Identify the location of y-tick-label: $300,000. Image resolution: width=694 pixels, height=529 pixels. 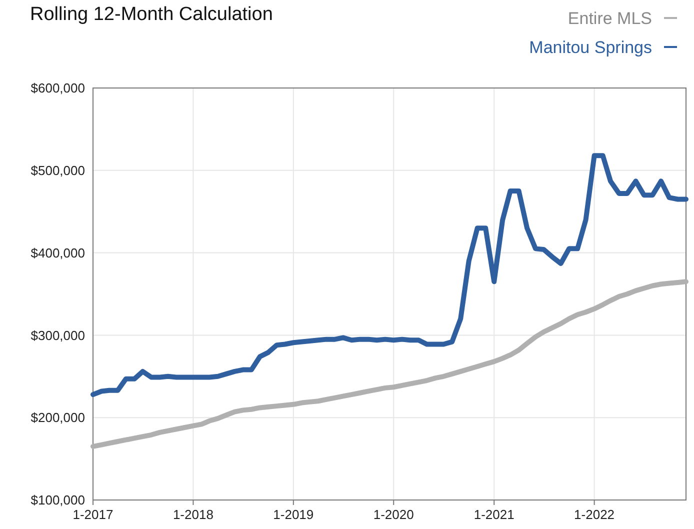
(57, 335).